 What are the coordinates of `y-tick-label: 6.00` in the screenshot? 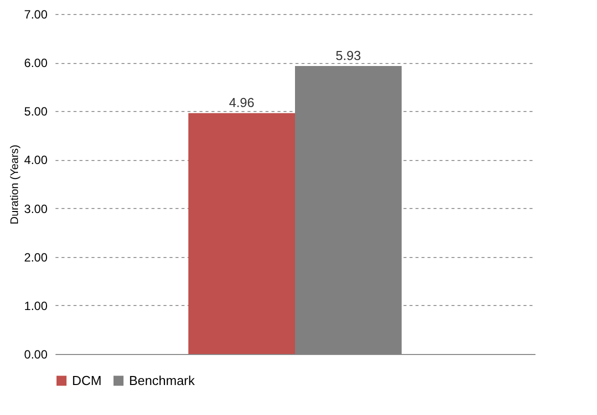 It's located at (36, 63).